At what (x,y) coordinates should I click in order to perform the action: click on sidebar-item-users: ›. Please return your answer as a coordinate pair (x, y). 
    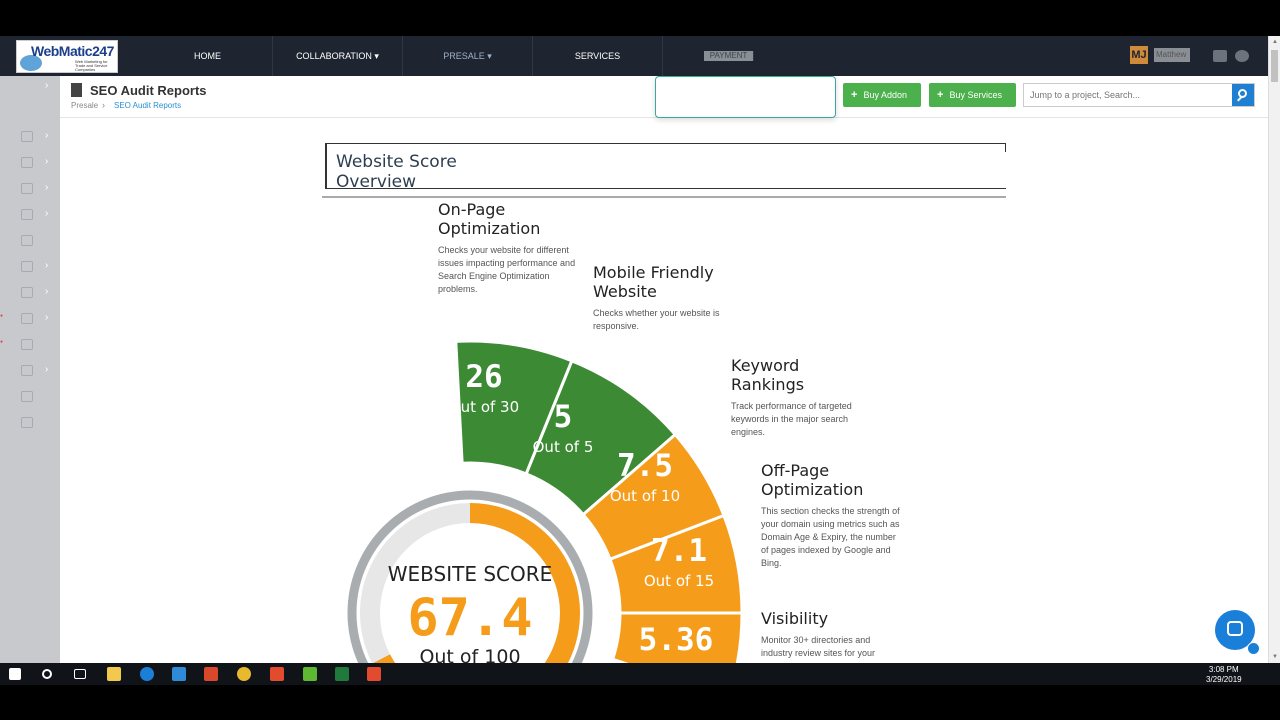
    Looking at the image, I should click on (30, 163).